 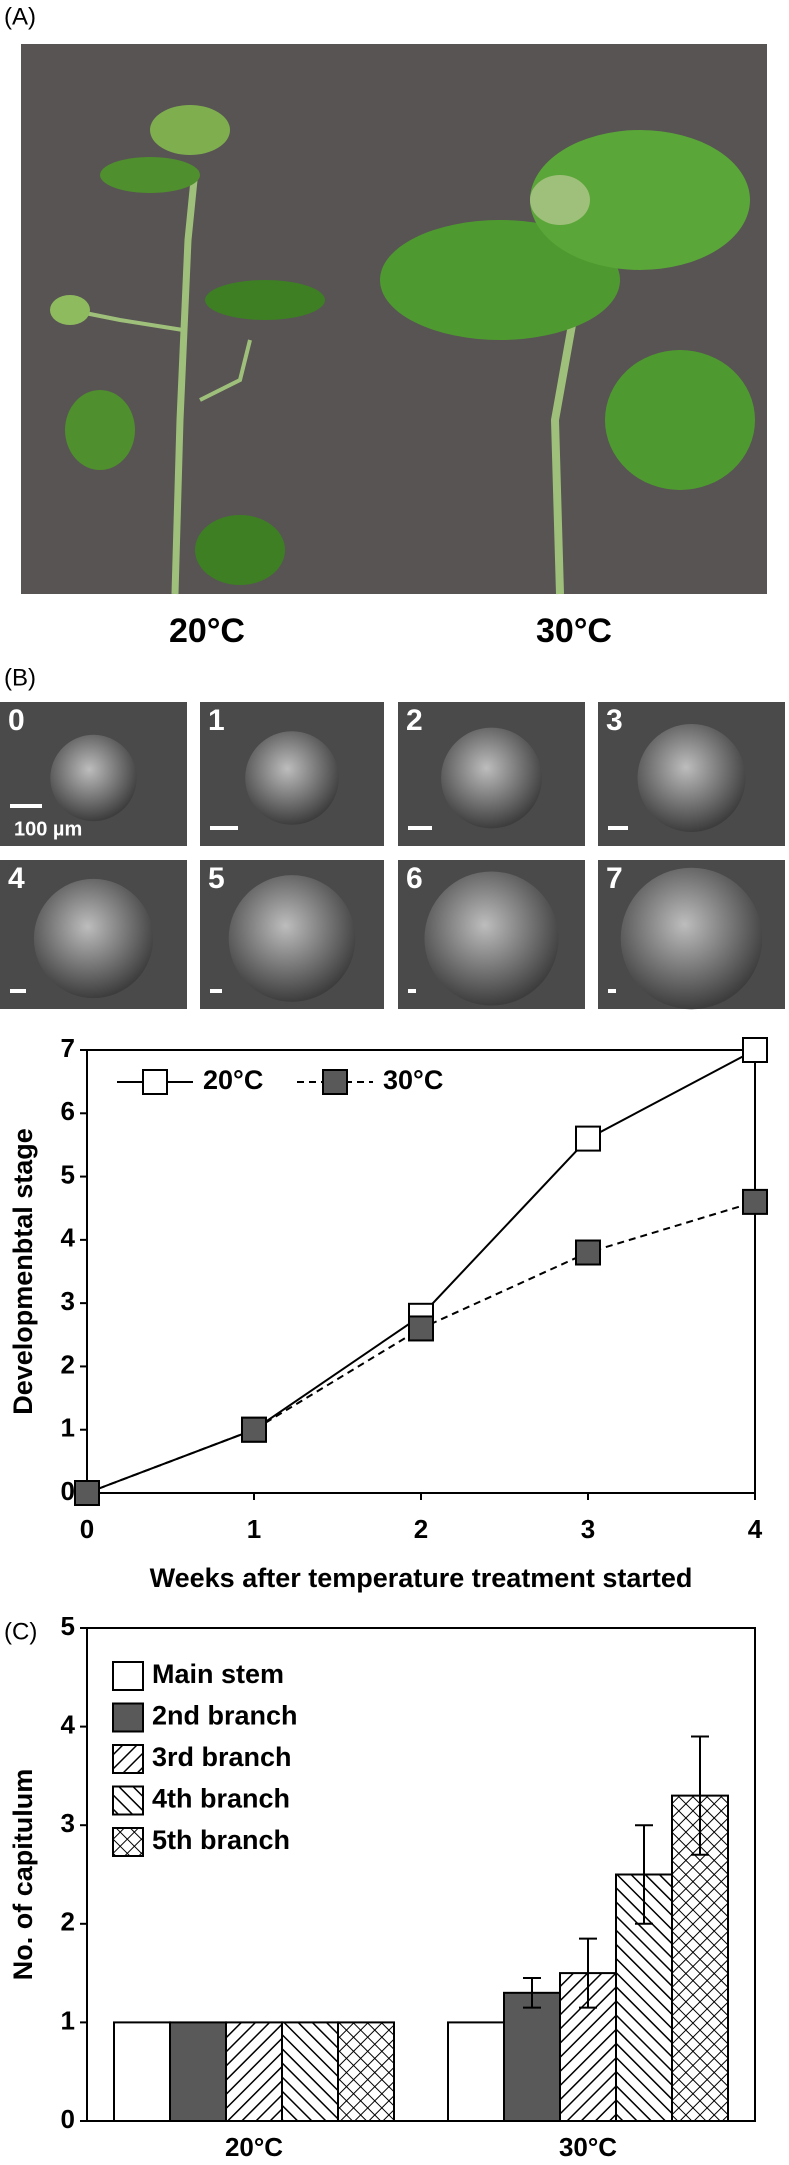 What do you see at coordinates (254, 1529) in the screenshot?
I see `x-tick-label: 1` at bounding box center [254, 1529].